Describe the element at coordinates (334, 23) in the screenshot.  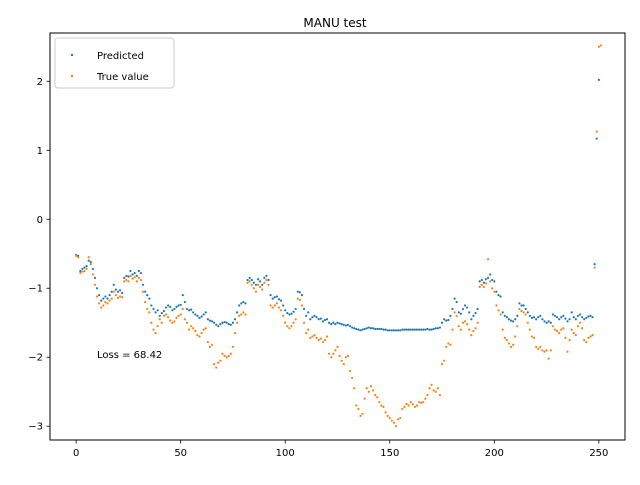
I see `chart-title: MANU test` at that location.